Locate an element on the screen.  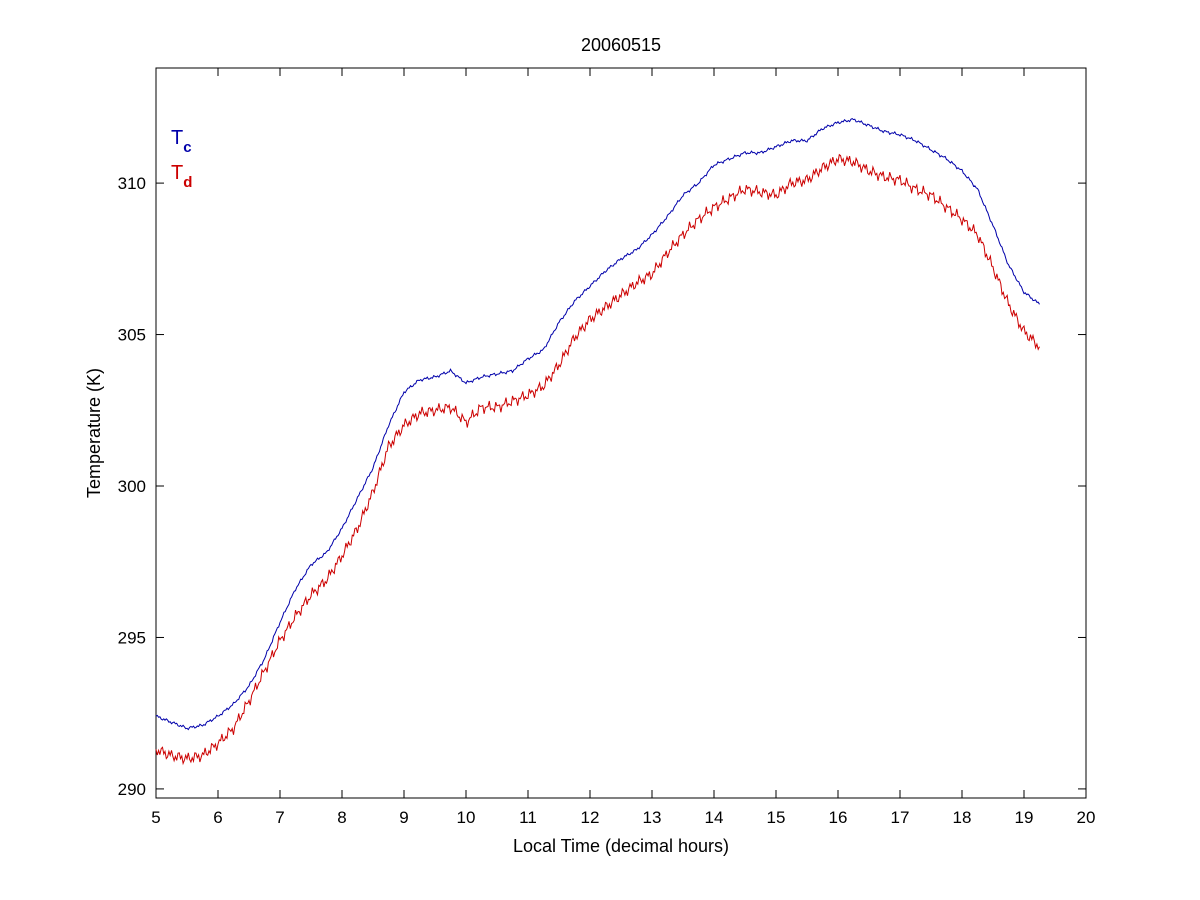
x-tick-label: 16 is located at coordinates (838, 817).